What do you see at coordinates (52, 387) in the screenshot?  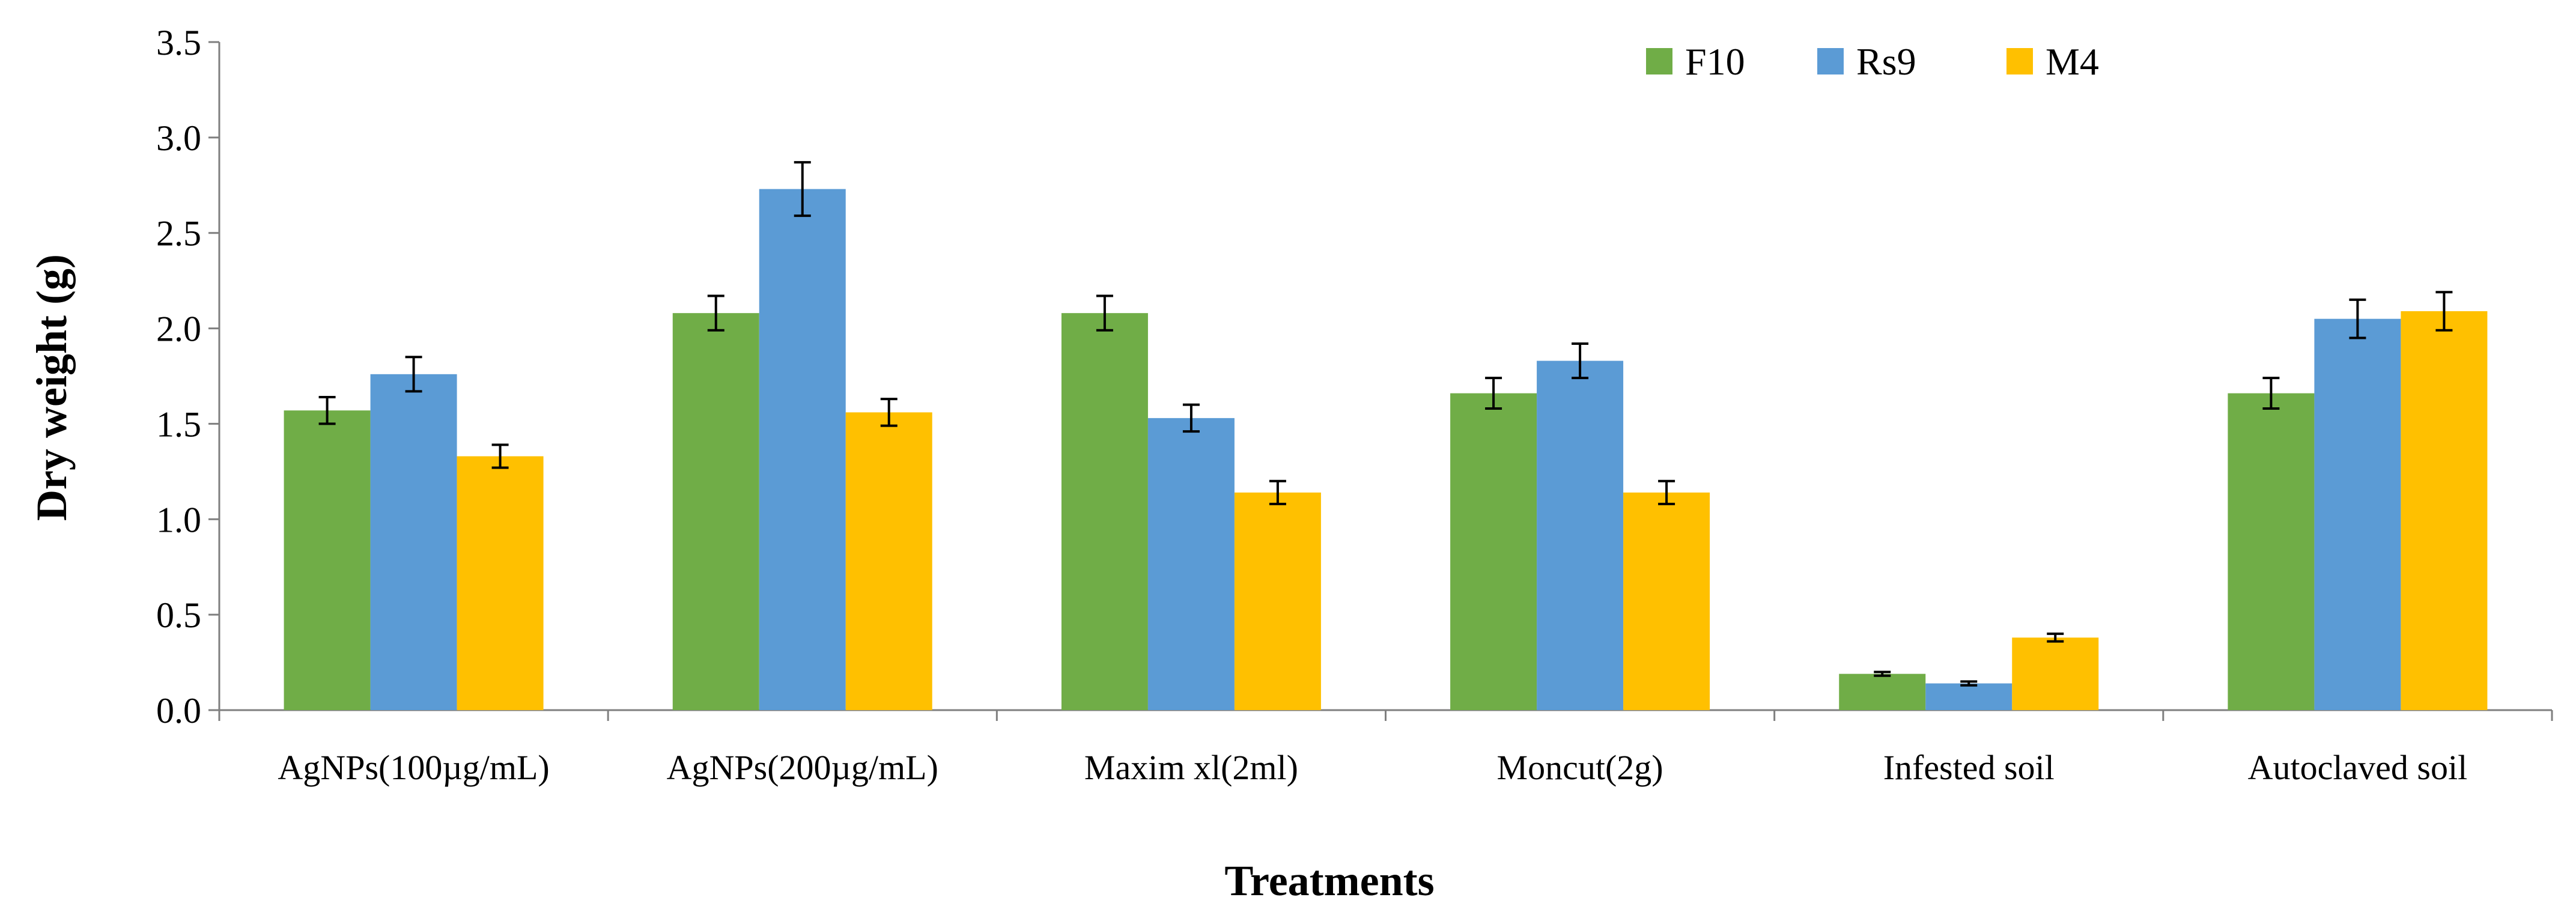 I see `y-axis-title: Dry weight (g)` at bounding box center [52, 387].